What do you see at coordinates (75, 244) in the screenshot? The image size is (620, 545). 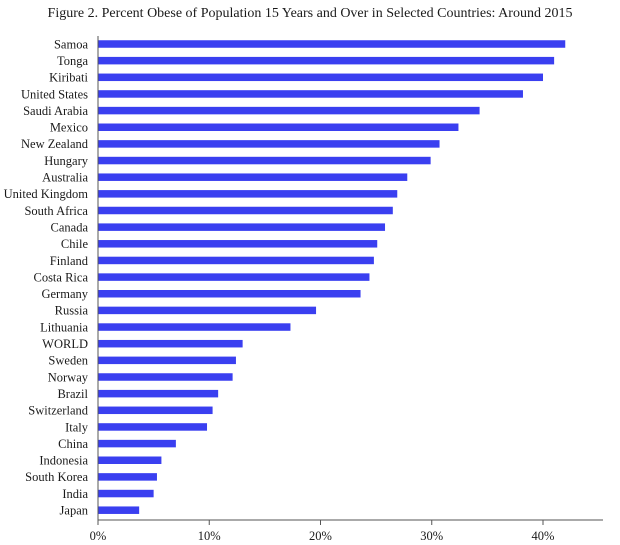 I see `category-label: Chile` at bounding box center [75, 244].